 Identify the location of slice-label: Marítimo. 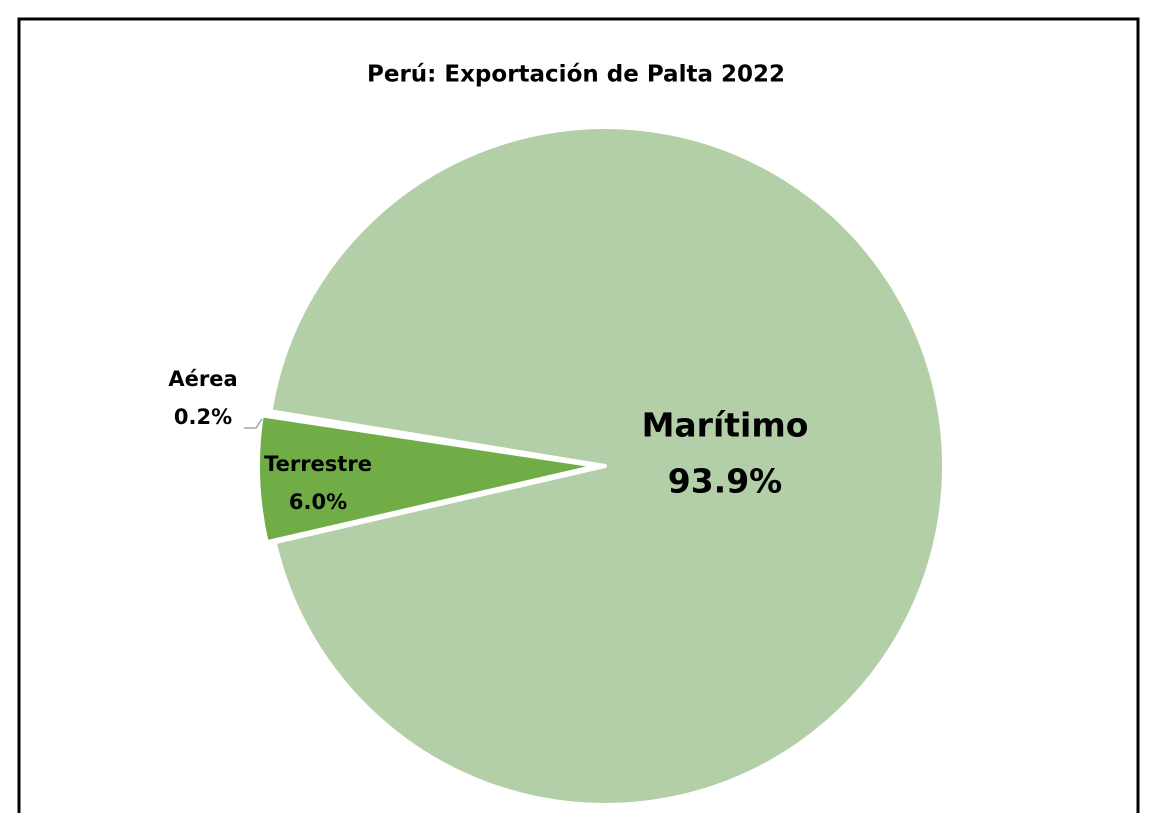
(725, 425).